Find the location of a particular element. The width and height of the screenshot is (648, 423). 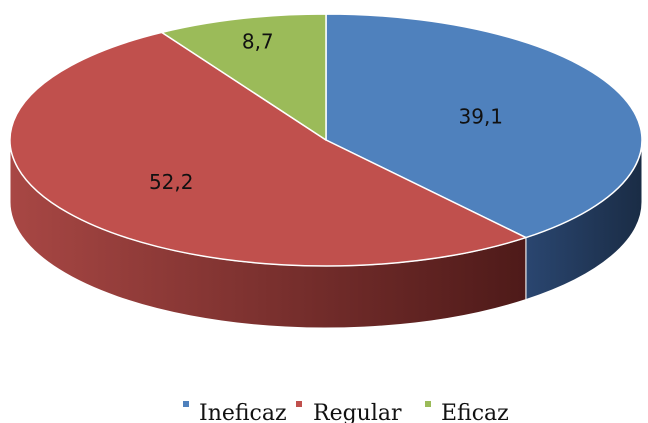

data-label-eficaz: 8,7 is located at coordinates (258, 41).